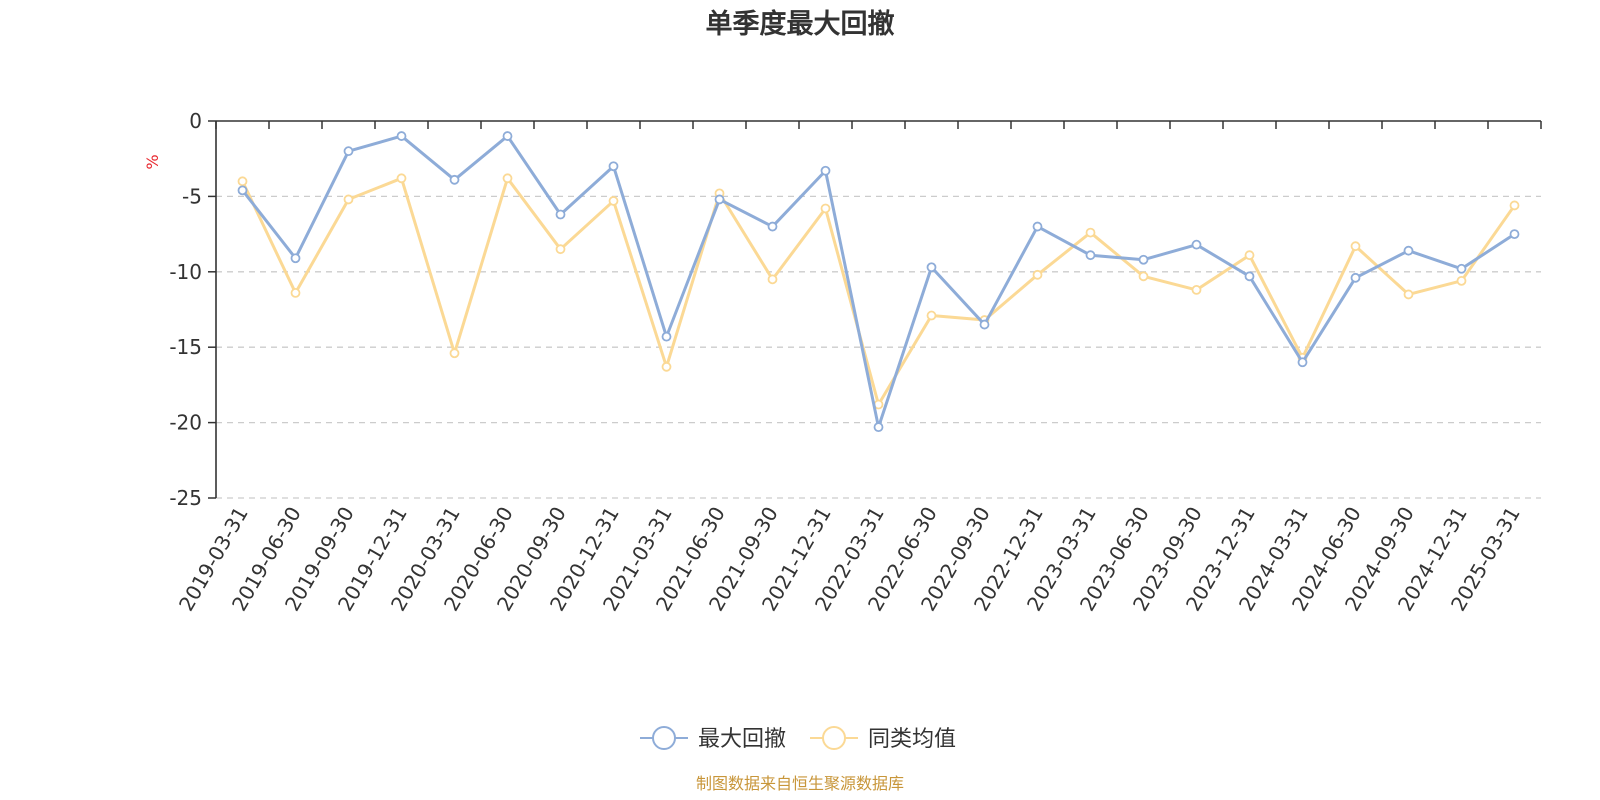  I want to click on y-axis-unit: %, so click(152, 161).